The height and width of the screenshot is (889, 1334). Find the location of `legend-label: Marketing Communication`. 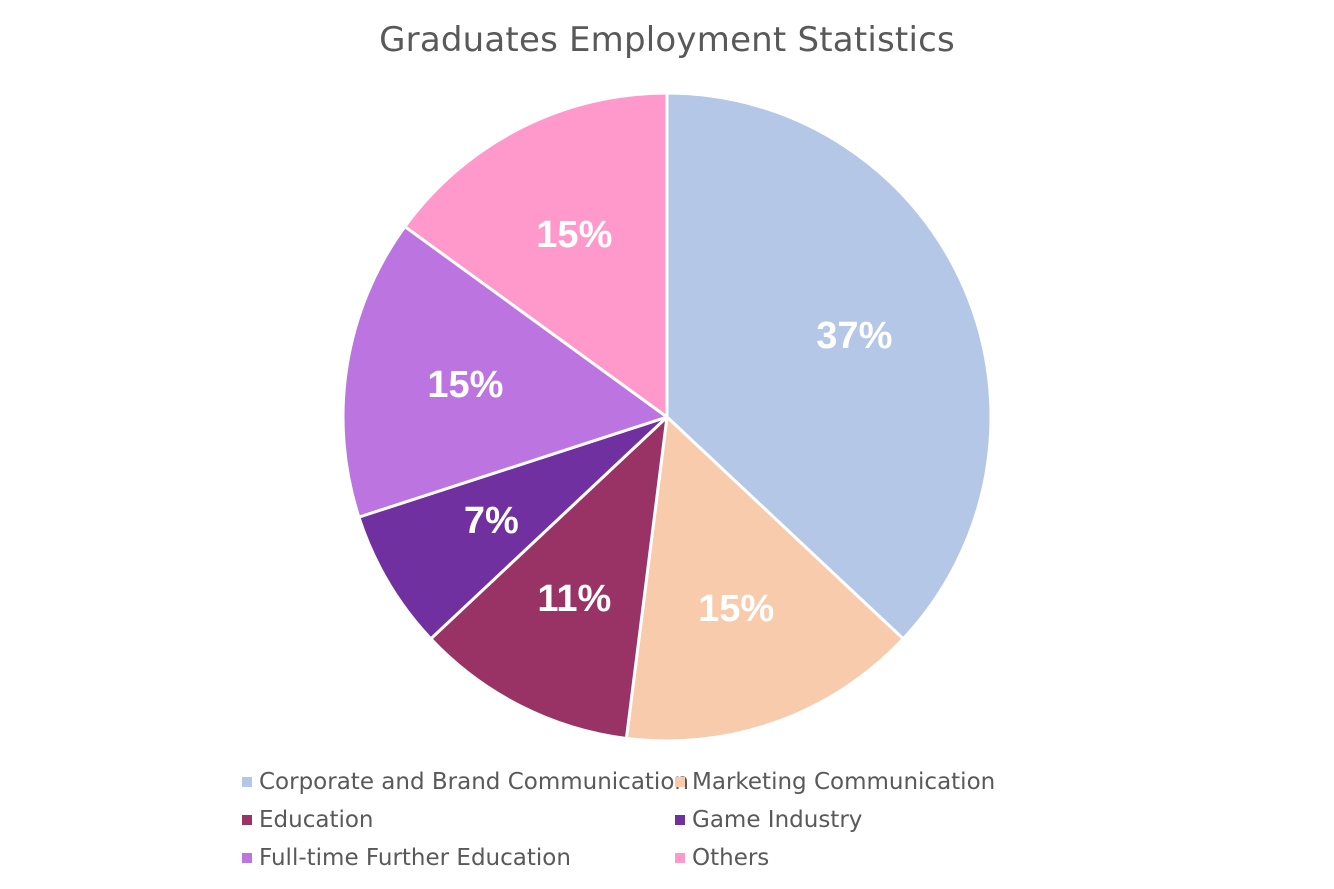

legend-label: Marketing Communication is located at coordinates (844, 782).